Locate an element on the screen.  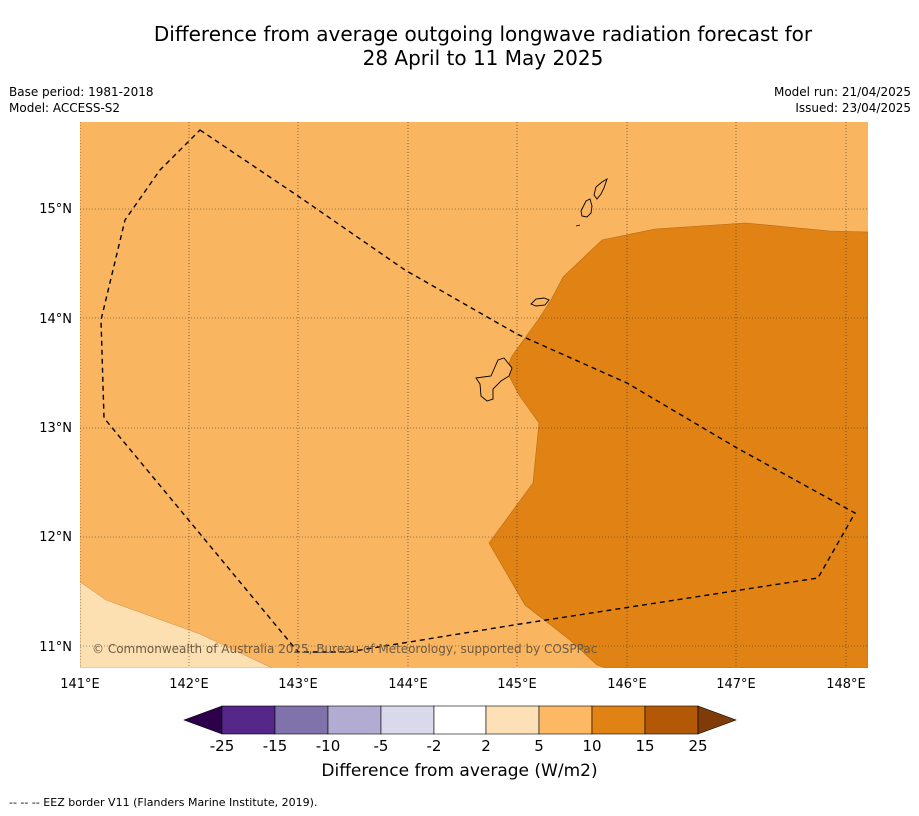
colorbar-arrow-high is located at coordinates (717, 720).